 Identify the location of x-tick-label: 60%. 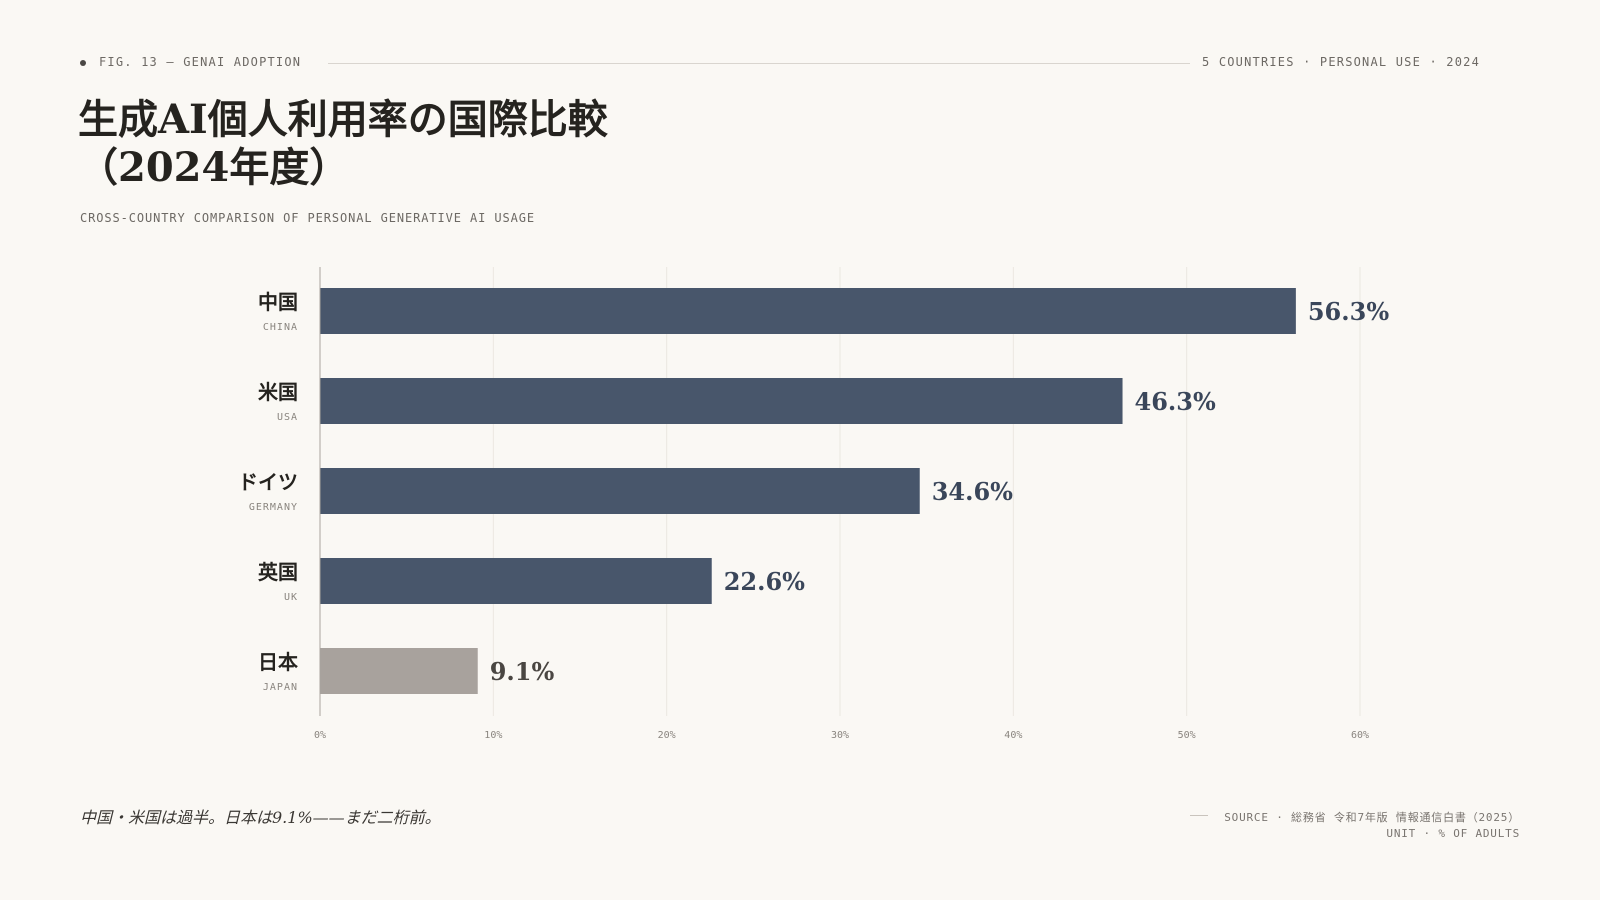
(1360, 735).